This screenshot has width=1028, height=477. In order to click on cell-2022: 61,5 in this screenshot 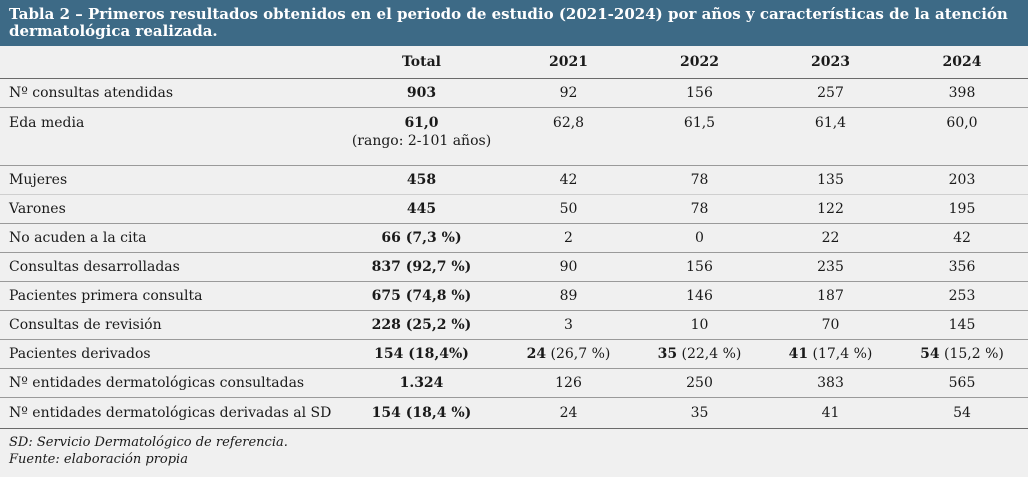, I will do `click(699, 136)`.